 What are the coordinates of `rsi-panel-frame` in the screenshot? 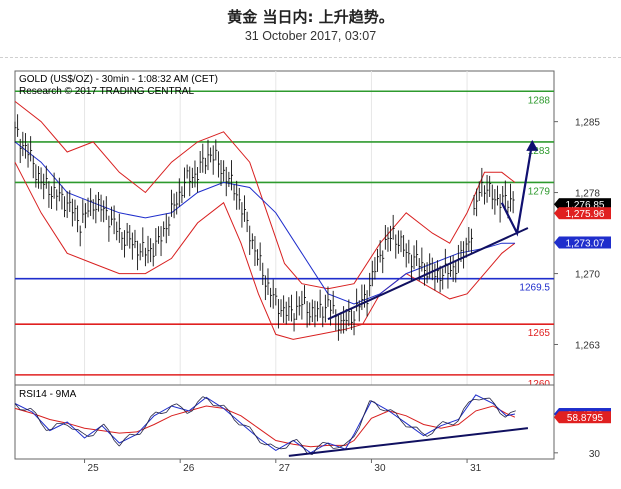 It's located at (284, 422).